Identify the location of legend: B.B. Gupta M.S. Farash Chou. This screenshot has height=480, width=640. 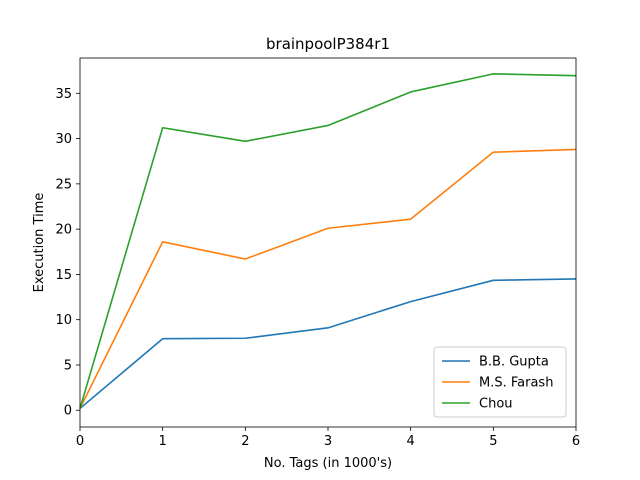
(500, 382).